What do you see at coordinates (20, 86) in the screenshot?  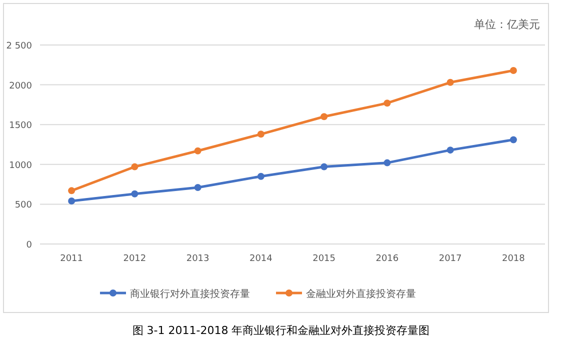 I see `y-tick-label: 2000` at bounding box center [20, 86].